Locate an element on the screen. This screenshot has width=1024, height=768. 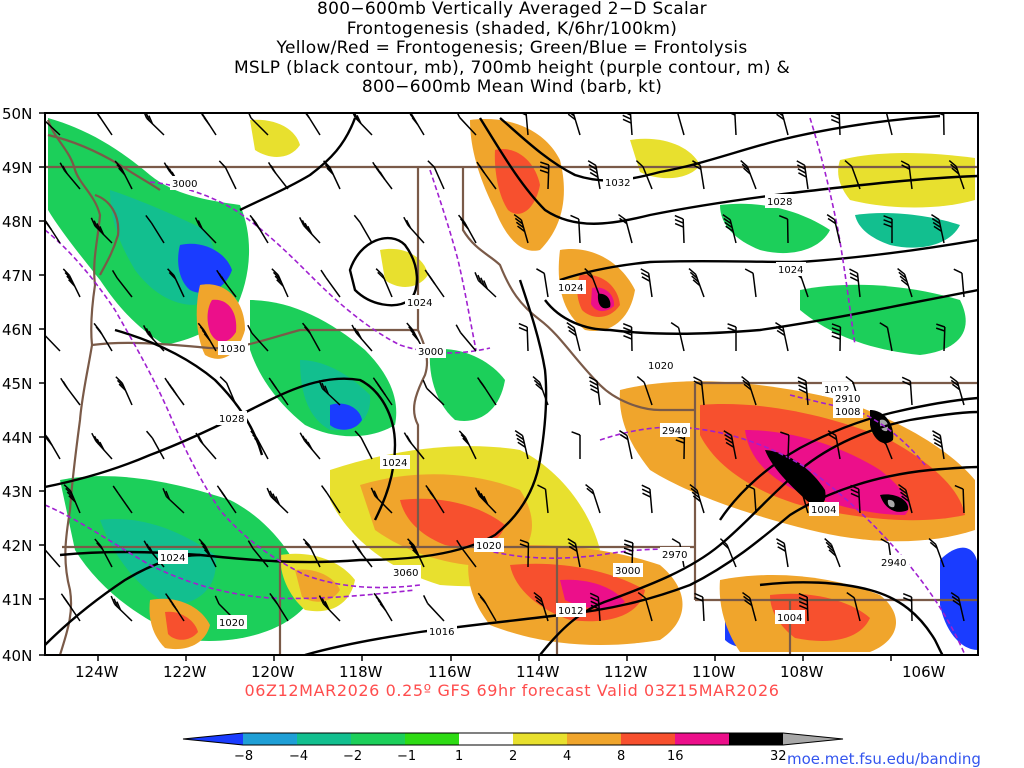
colorbar-label-neg1: −1 is located at coordinates (406, 756).